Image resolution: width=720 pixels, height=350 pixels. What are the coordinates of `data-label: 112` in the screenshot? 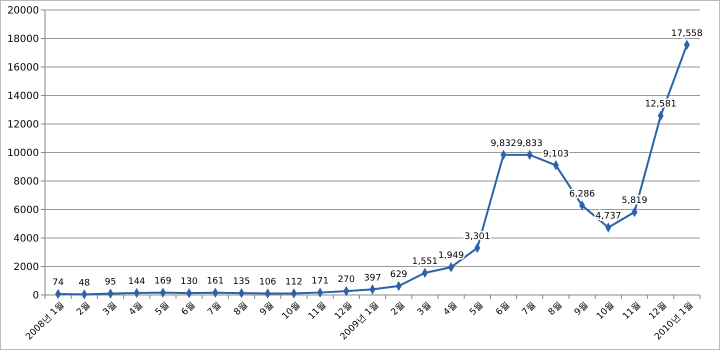 It's located at (293, 282).